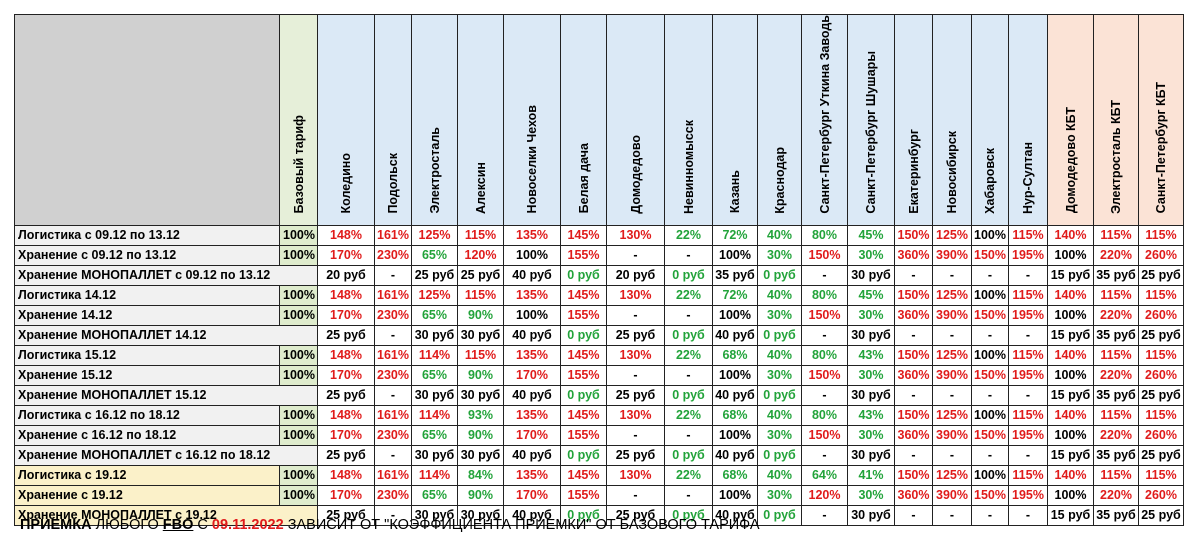  What do you see at coordinates (480, 120) in the screenshot?
I see `column-header: Алексин` at bounding box center [480, 120].